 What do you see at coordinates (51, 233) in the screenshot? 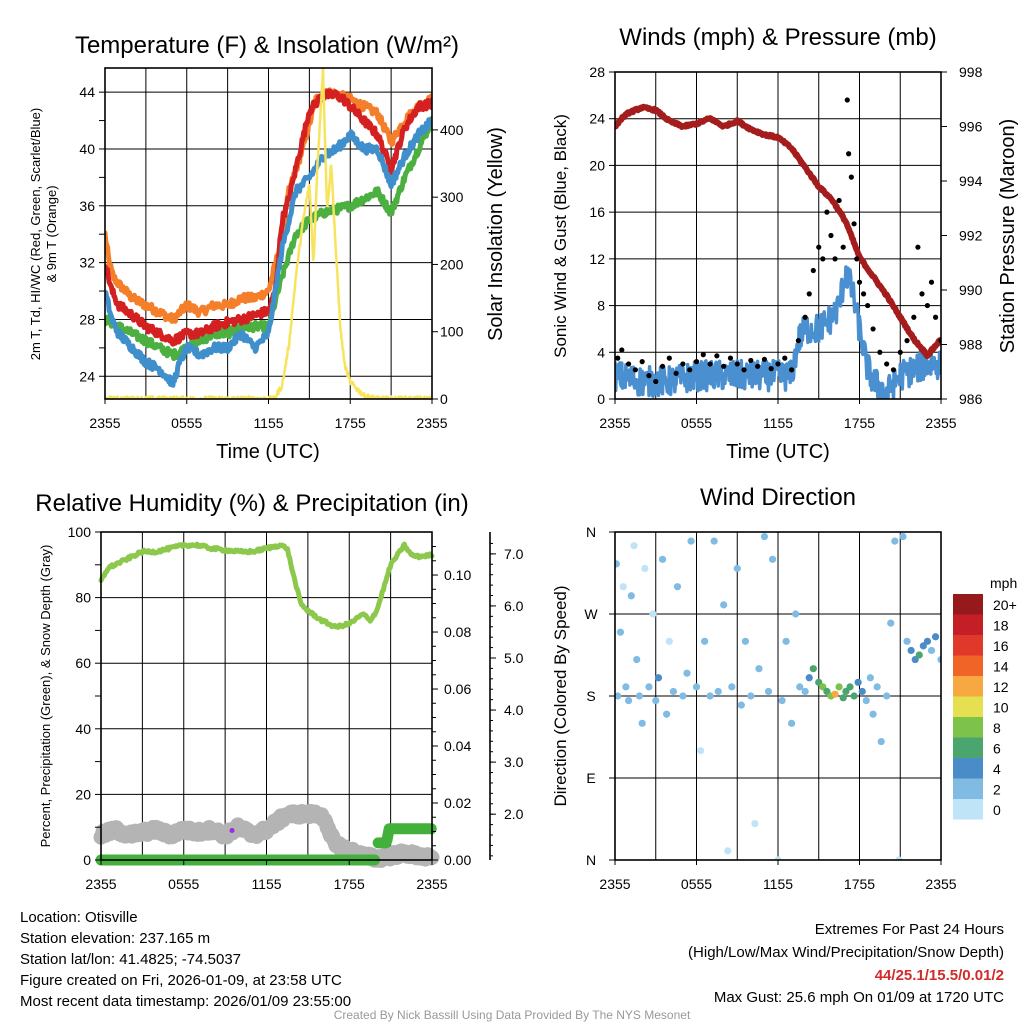
I see `temp-ylabel-left-2: & 9m T (Orange)` at bounding box center [51, 233].